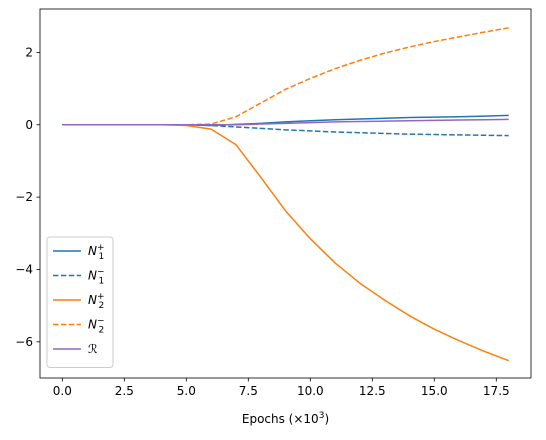 The width and height of the screenshot is (546, 440). What do you see at coordinates (96, 252) in the screenshot?
I see `legend-label: N+ 1` at bounding box center [96, 252].